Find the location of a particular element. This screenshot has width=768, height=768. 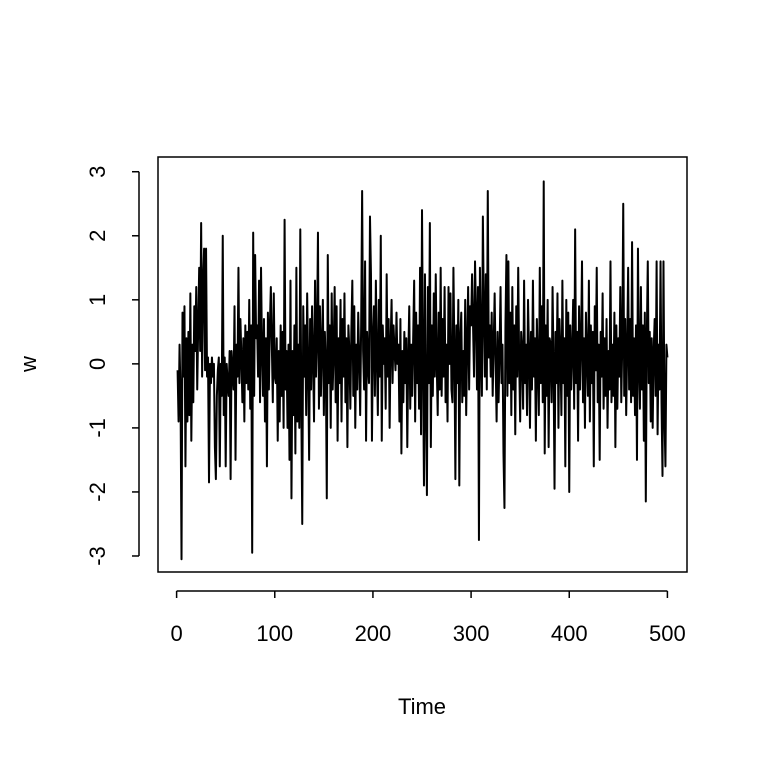

x-tick-label: 200 is located at coordinates (373, 633).